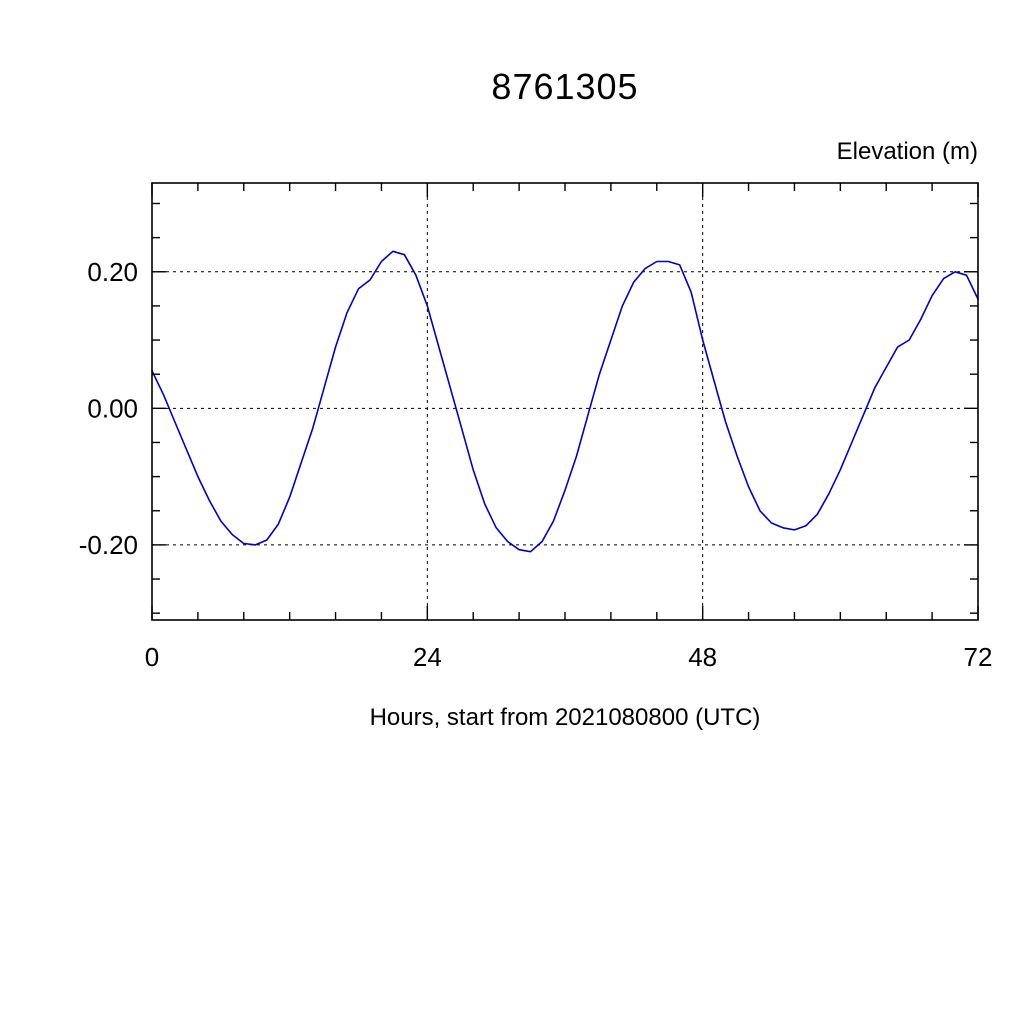 This screenshot has height=1024, width=1024. I want to click on y-tick-label: -0.20, so click(108, 545).